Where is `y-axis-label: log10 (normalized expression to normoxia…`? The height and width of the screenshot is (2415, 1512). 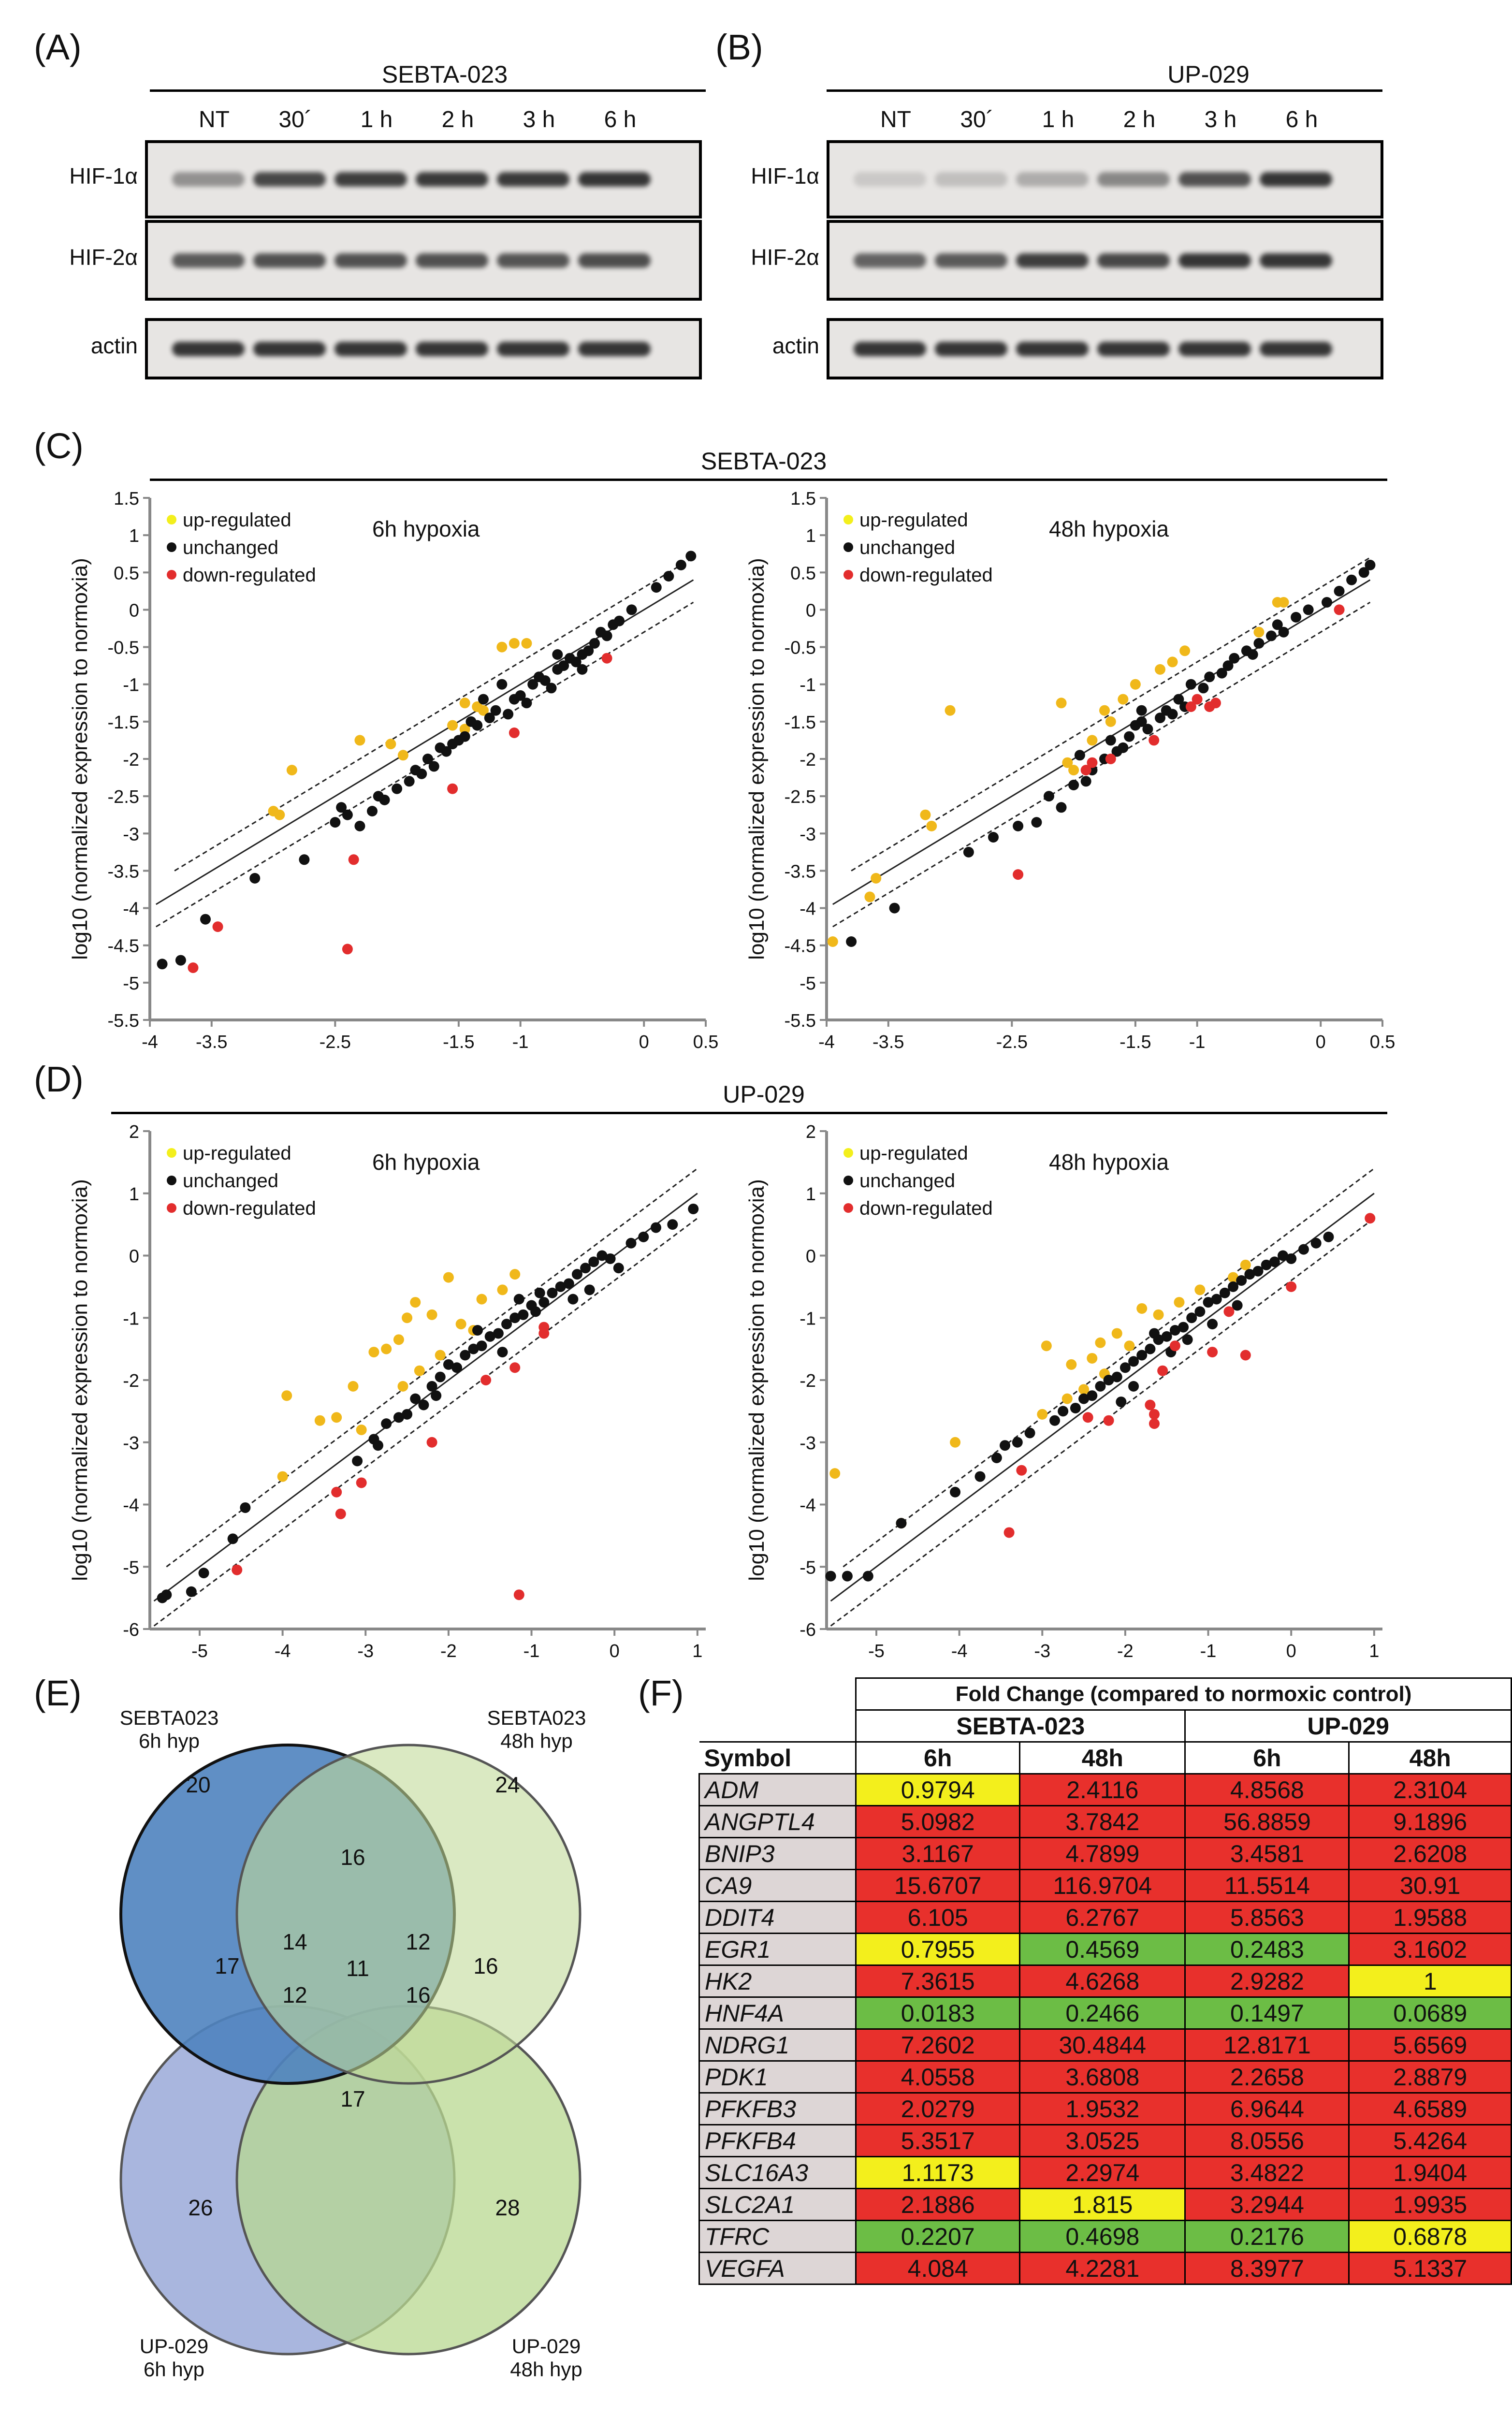
y-axis-label: log10 (normalized expression to normoxia… is located at coordinates (757, 1380).